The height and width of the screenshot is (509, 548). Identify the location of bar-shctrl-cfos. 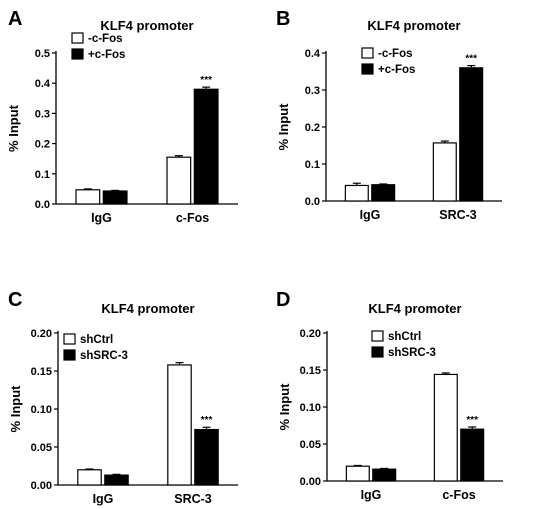
(445, 427).